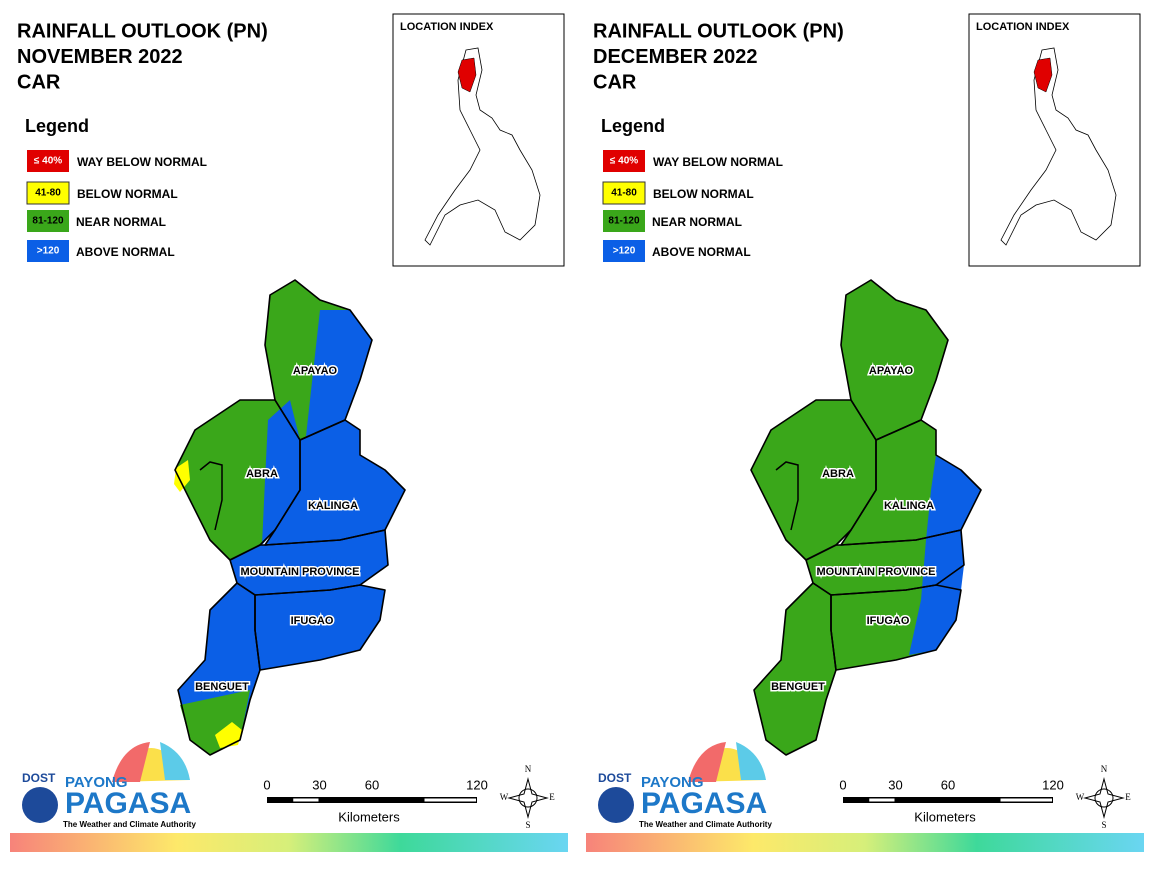 This screenshot has width=1152, height=869. Describe the element at coordinates (1043, 75) in the screenshot. I see `car-region` at that location.